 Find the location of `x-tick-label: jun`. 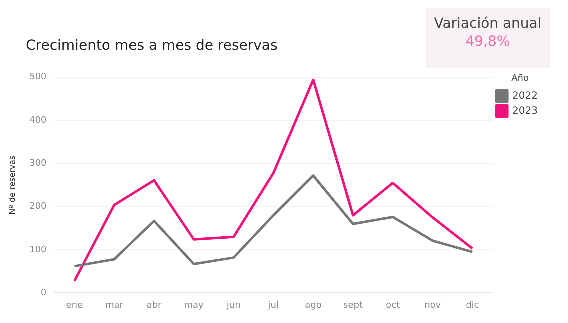

x-tick-label: jun is located at coordinates (233, 305).